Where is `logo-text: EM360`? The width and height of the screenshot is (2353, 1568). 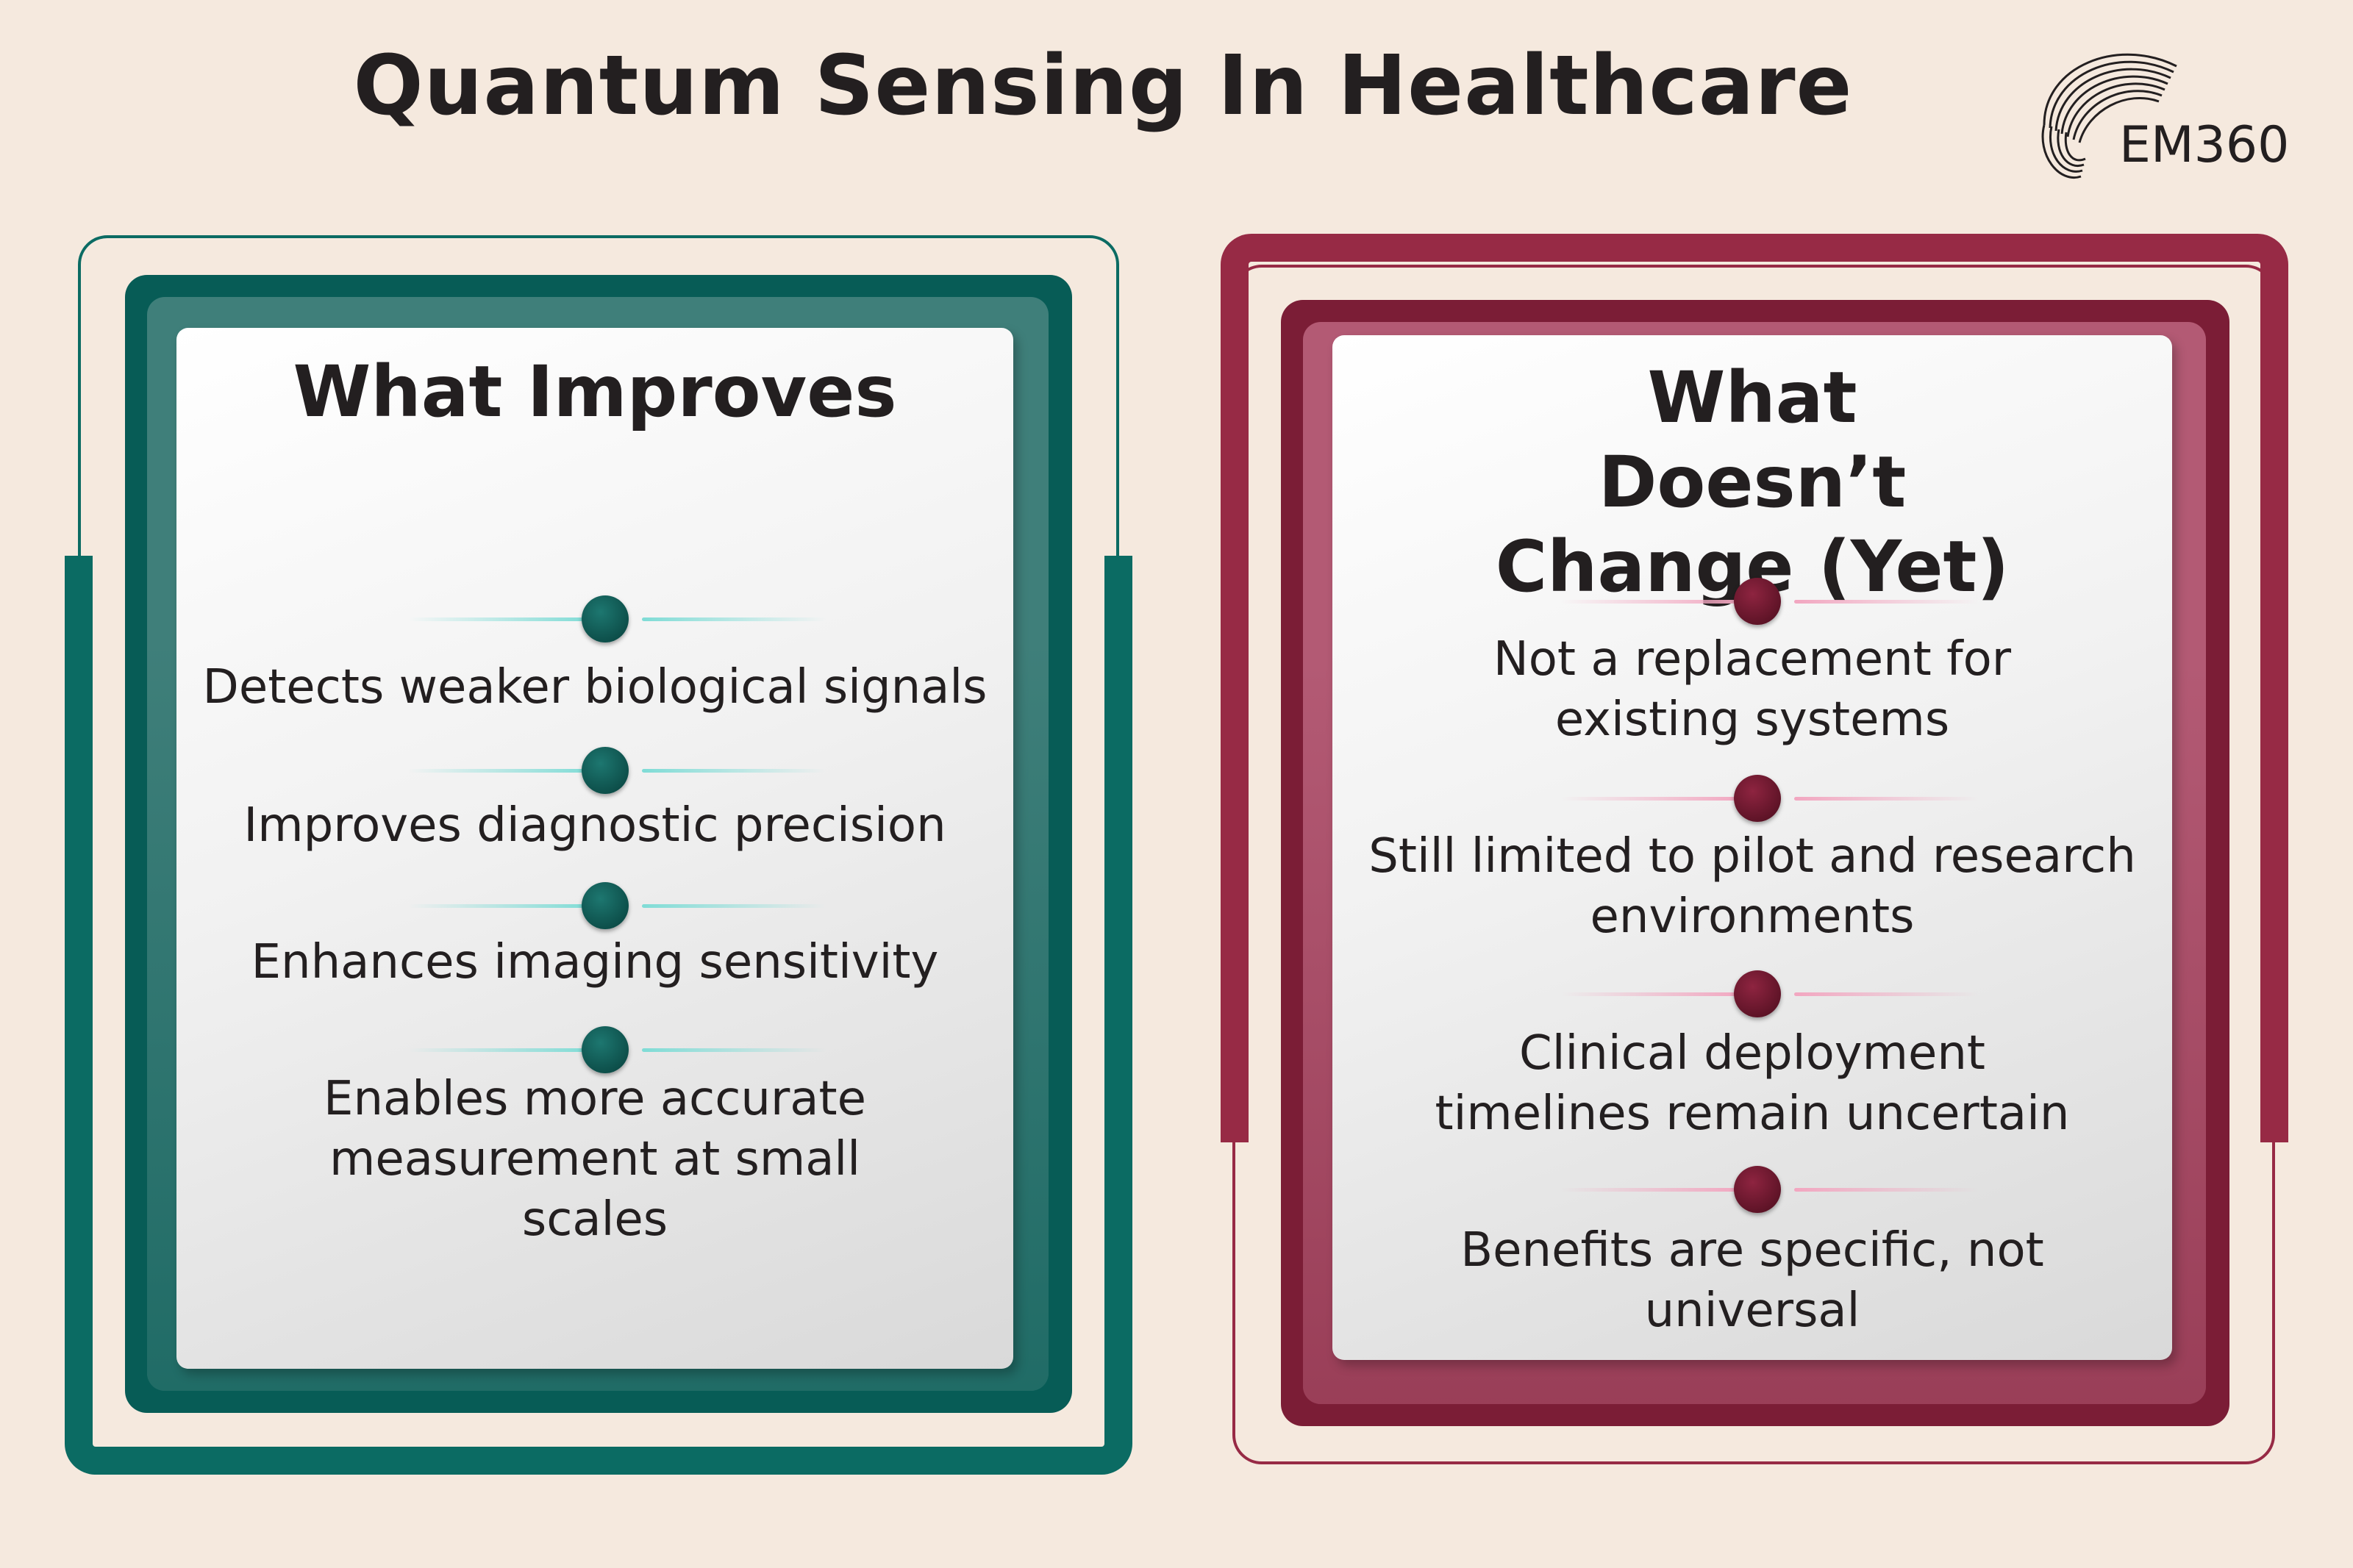 logo-text: EM360 is located at coordinates (2205, 145).